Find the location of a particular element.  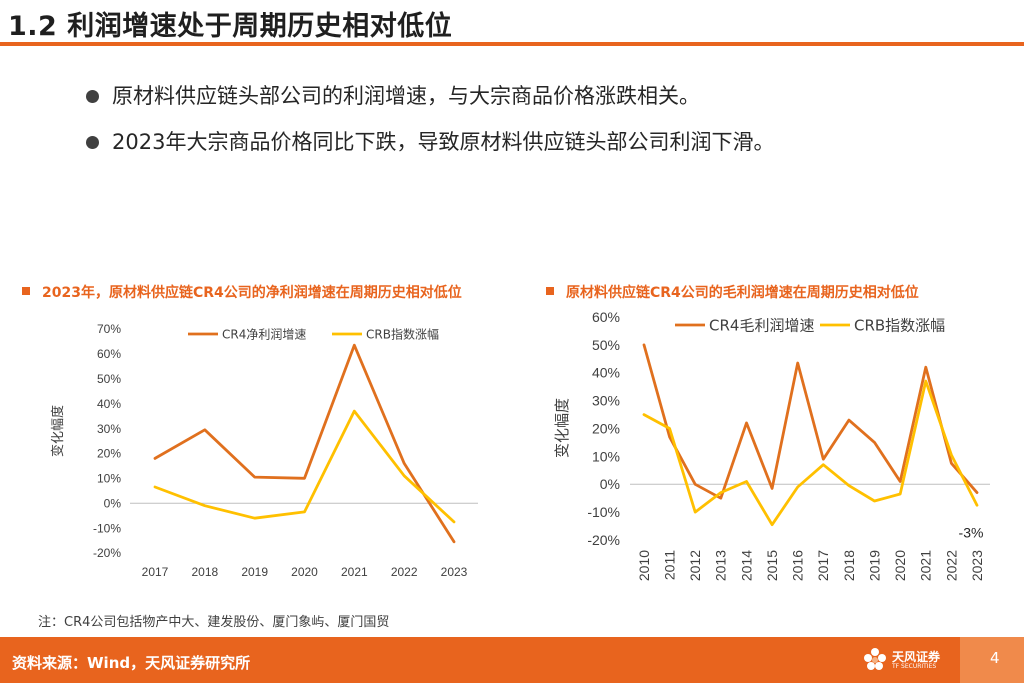

x-tick-label: 2015 is located at coordinates (772, 565).